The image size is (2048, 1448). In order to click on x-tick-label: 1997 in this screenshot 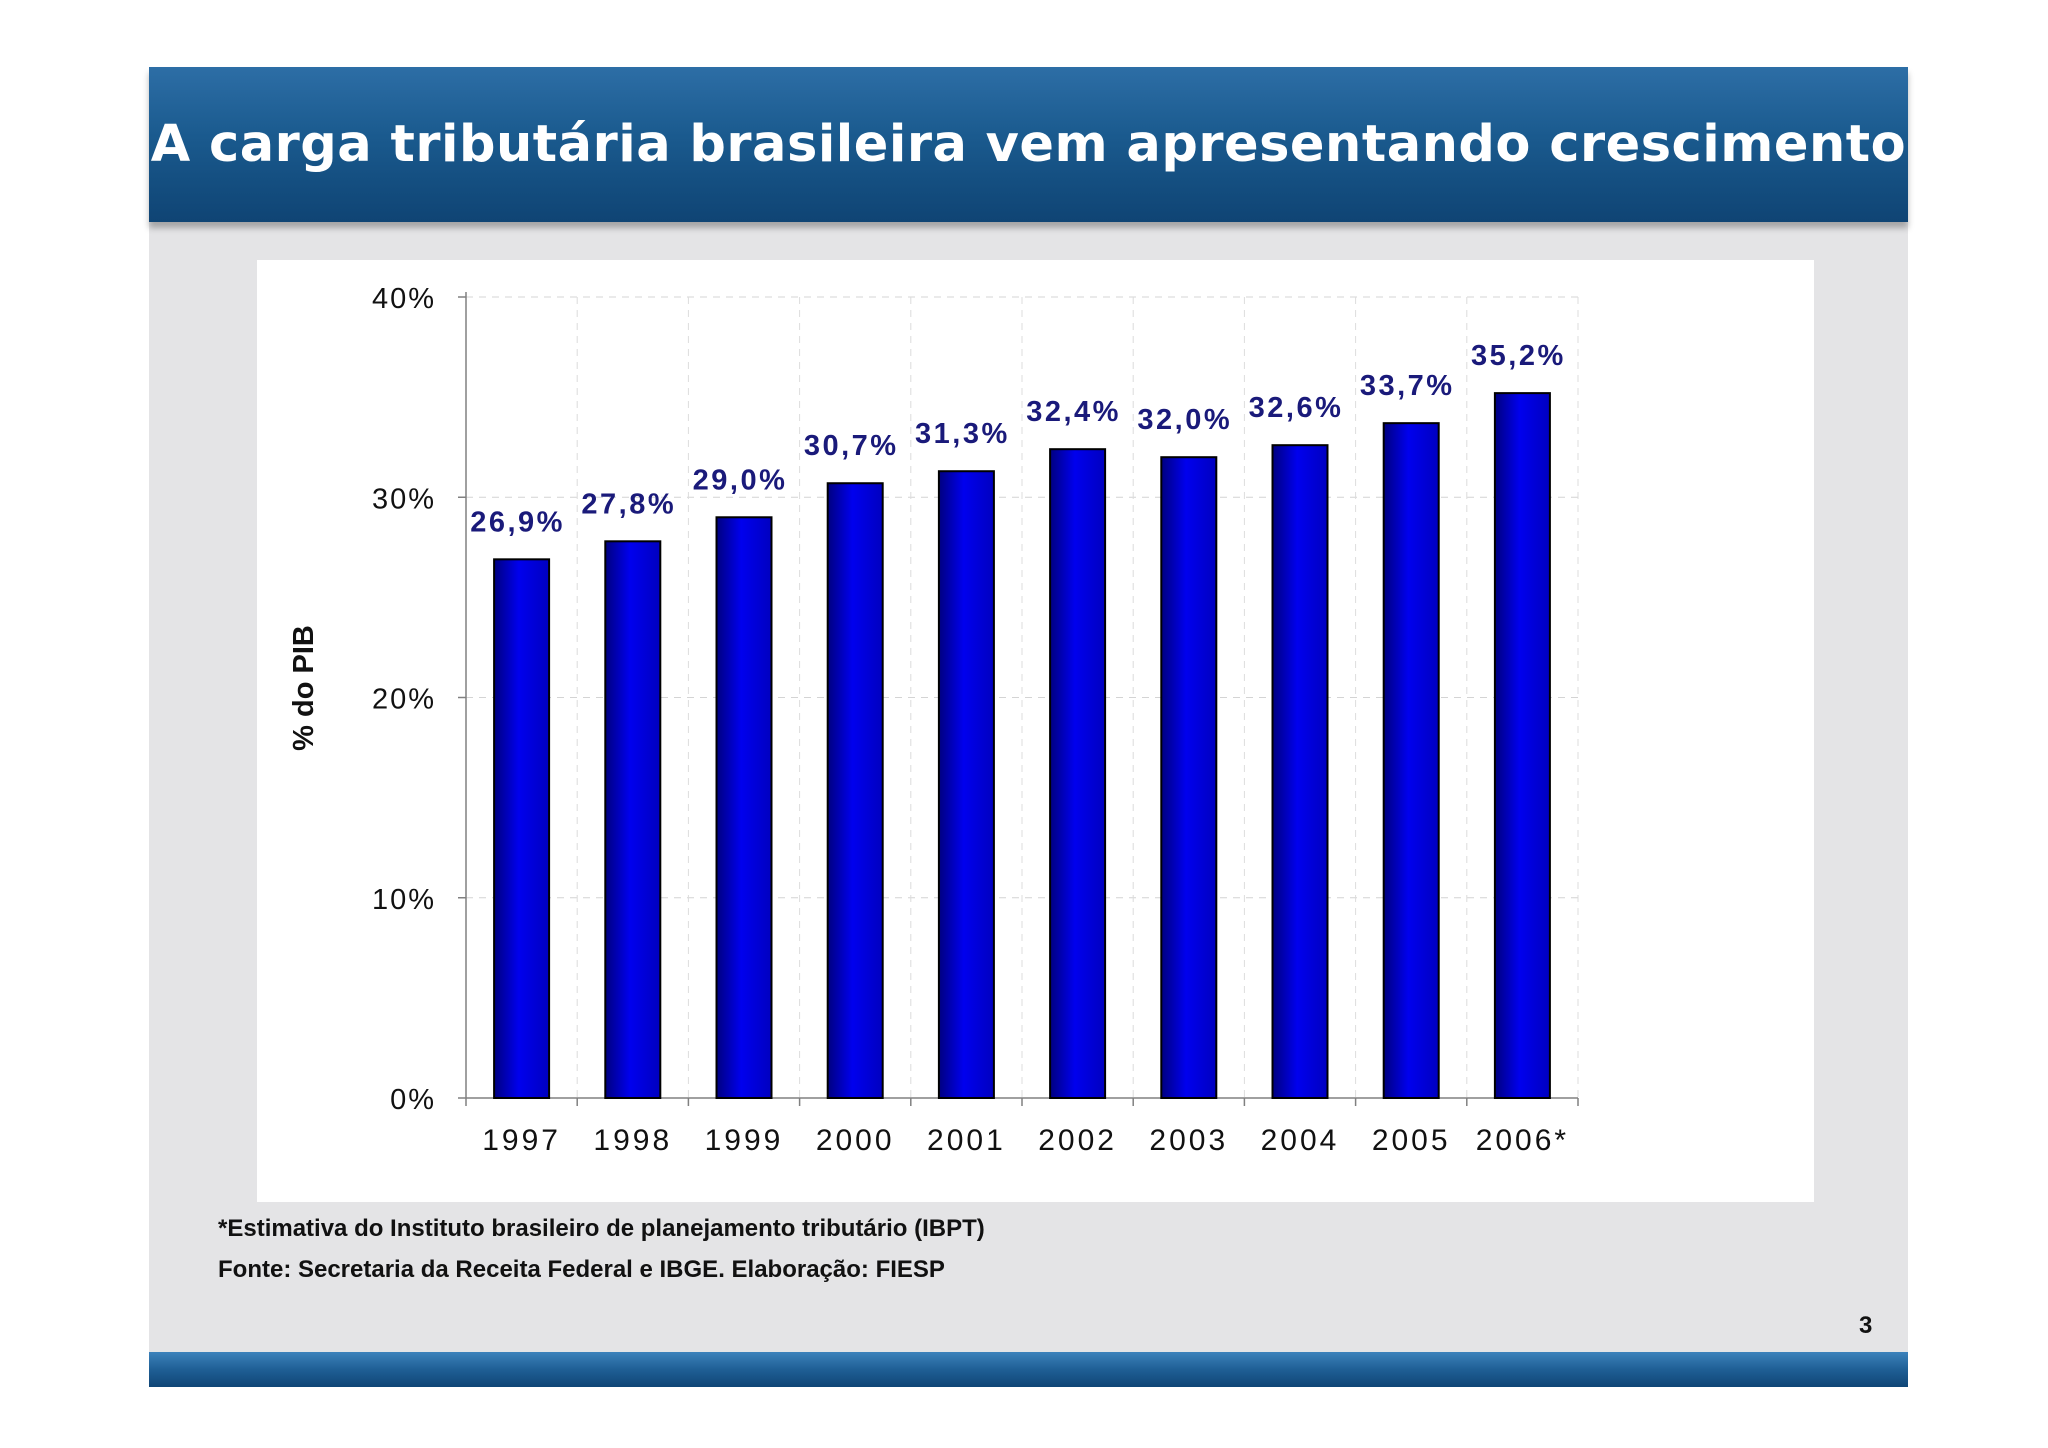, I will do `click(521, 1140)`.